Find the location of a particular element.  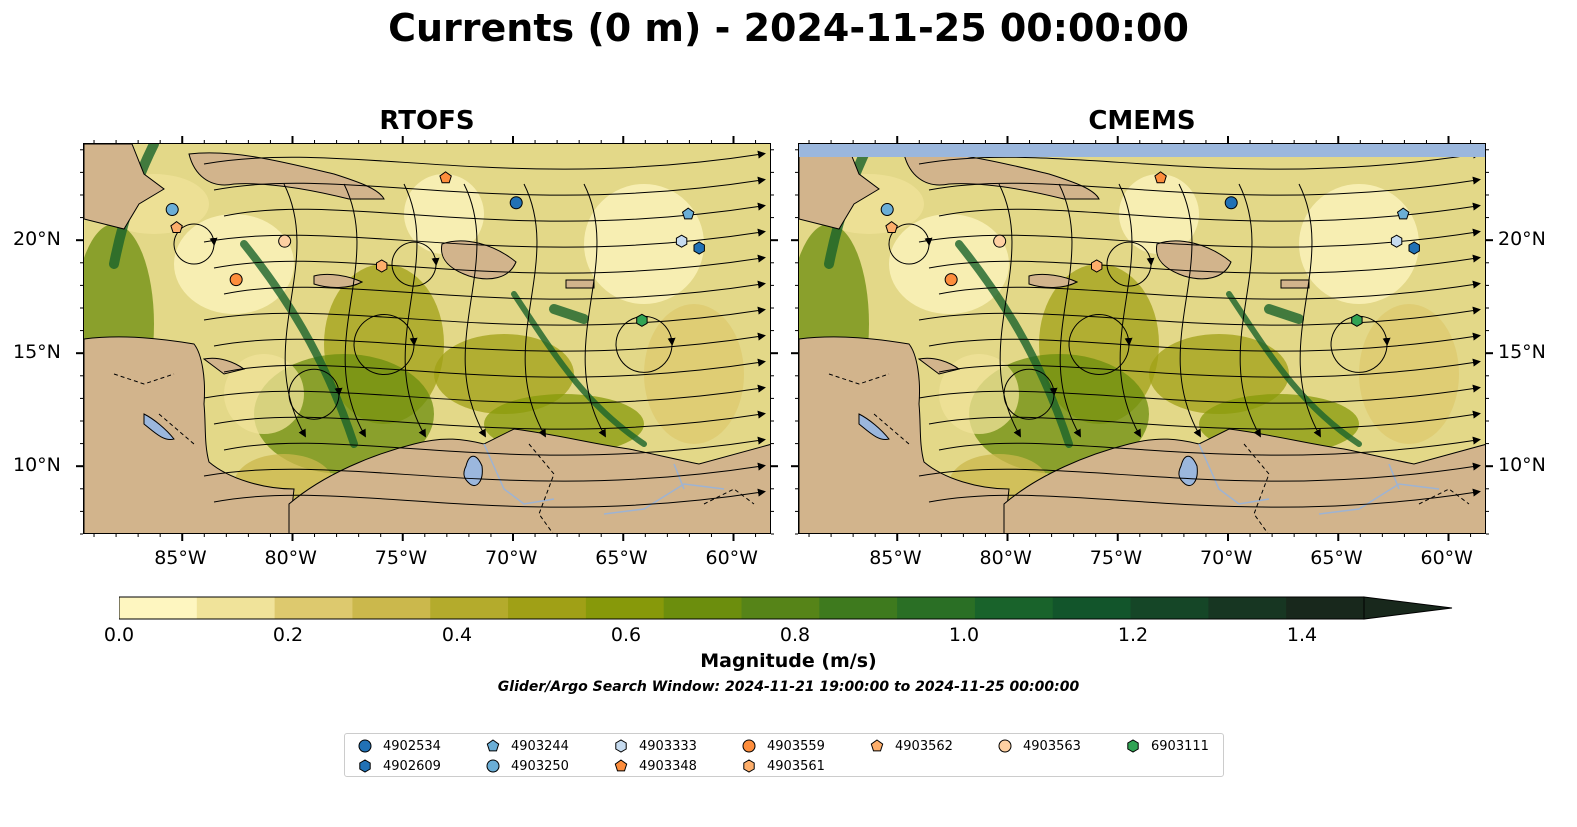

panel-title-cmems: CMEMS is located at coordinates (1142, 121).